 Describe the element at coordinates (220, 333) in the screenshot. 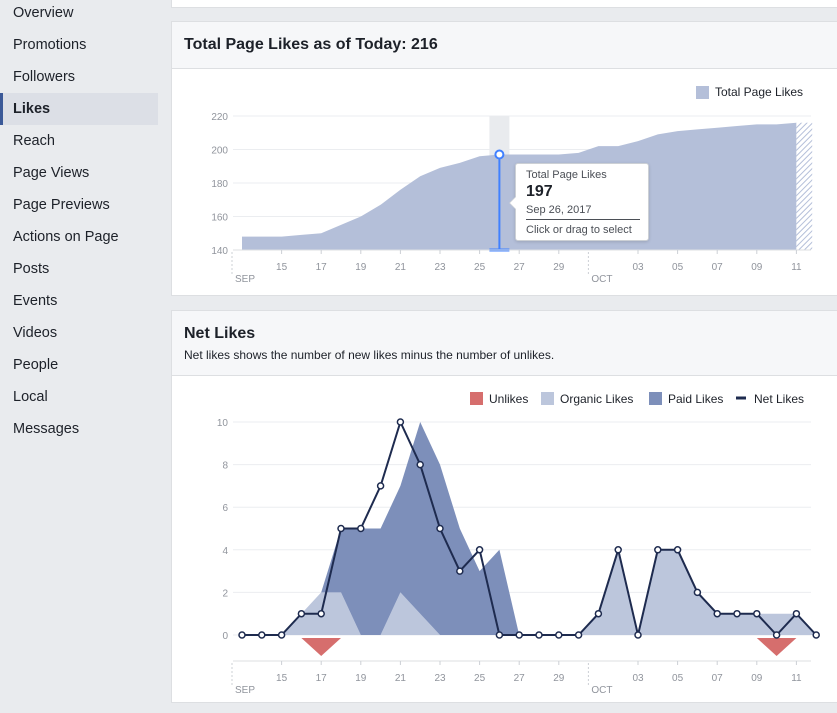

I see `net-likes-title: Net Likes` at that location.